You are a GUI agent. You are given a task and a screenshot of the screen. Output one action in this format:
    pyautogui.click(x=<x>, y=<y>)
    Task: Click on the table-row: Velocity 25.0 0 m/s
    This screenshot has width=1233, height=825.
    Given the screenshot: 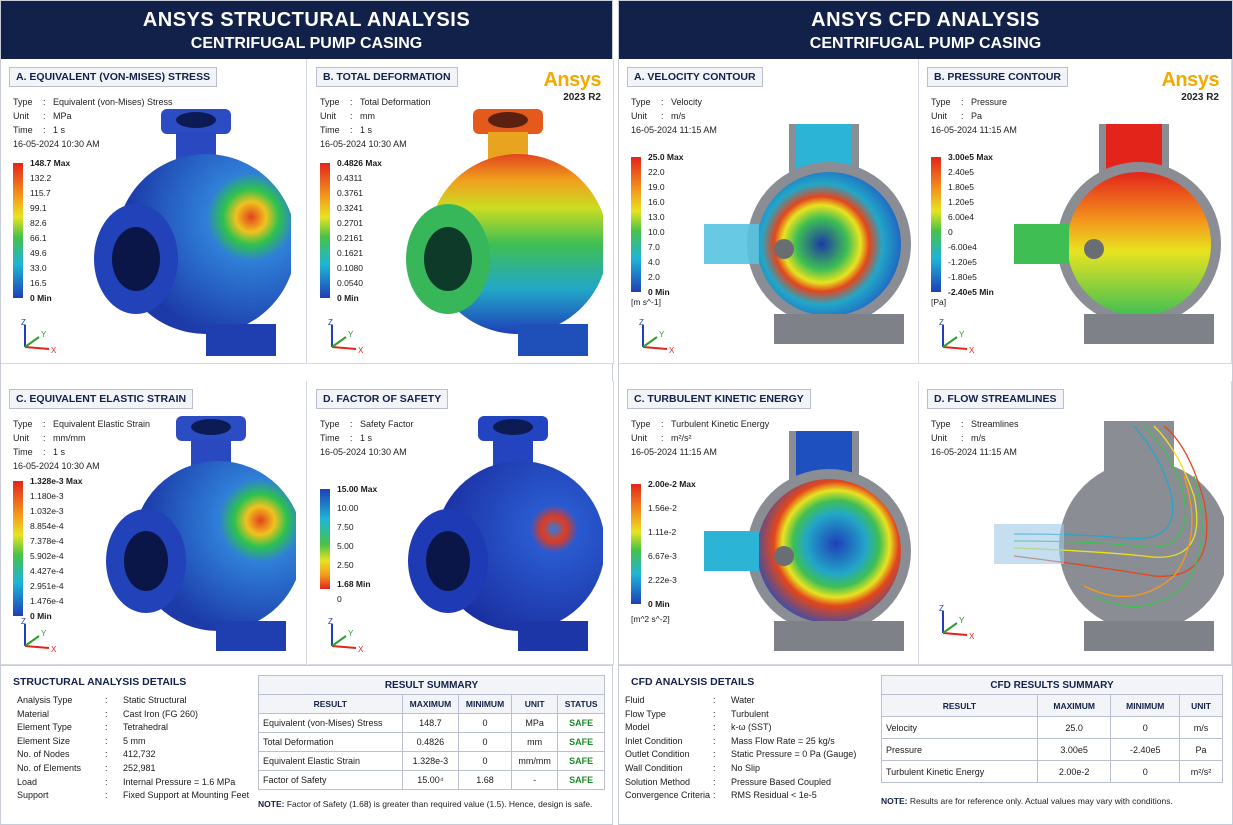 What is the action you would take?
    pyautogui.click(x=1052, y=727)
    